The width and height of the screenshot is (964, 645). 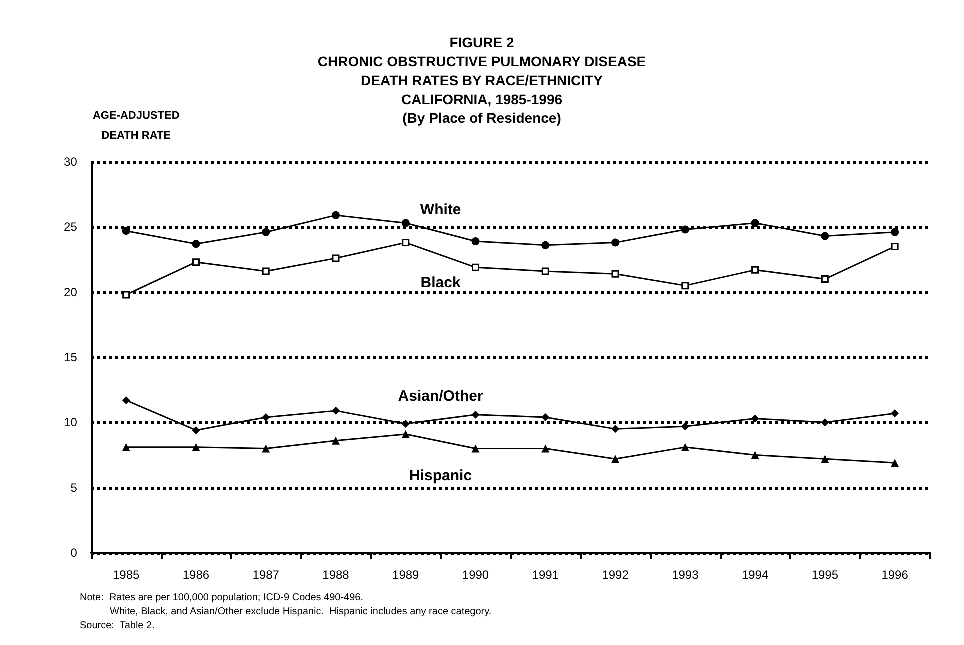 What do you see at coordinates (482, 118) in the screenshot?
I see `chart-subtitle: (By Place of Residence)` at bounding box center [482, 118].